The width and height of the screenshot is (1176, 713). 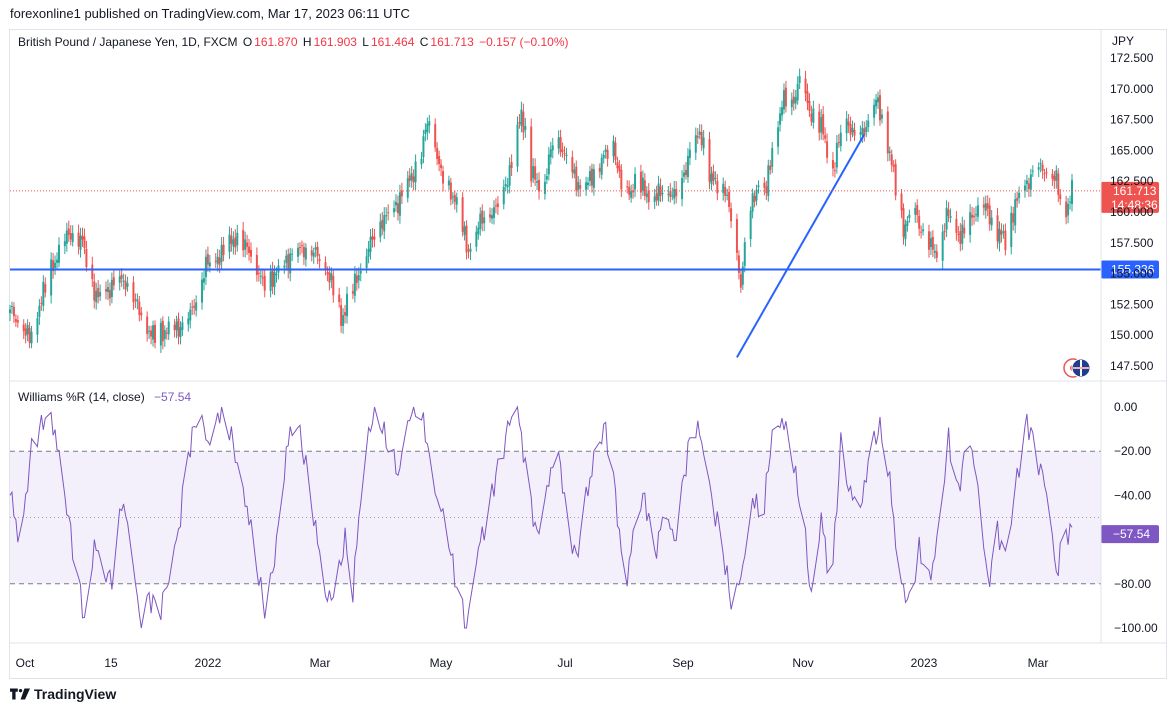 What do you see at coordinates (1130, 197) in the screenshot?
I see `last-price-tag` at bounding box center [1130, 197].